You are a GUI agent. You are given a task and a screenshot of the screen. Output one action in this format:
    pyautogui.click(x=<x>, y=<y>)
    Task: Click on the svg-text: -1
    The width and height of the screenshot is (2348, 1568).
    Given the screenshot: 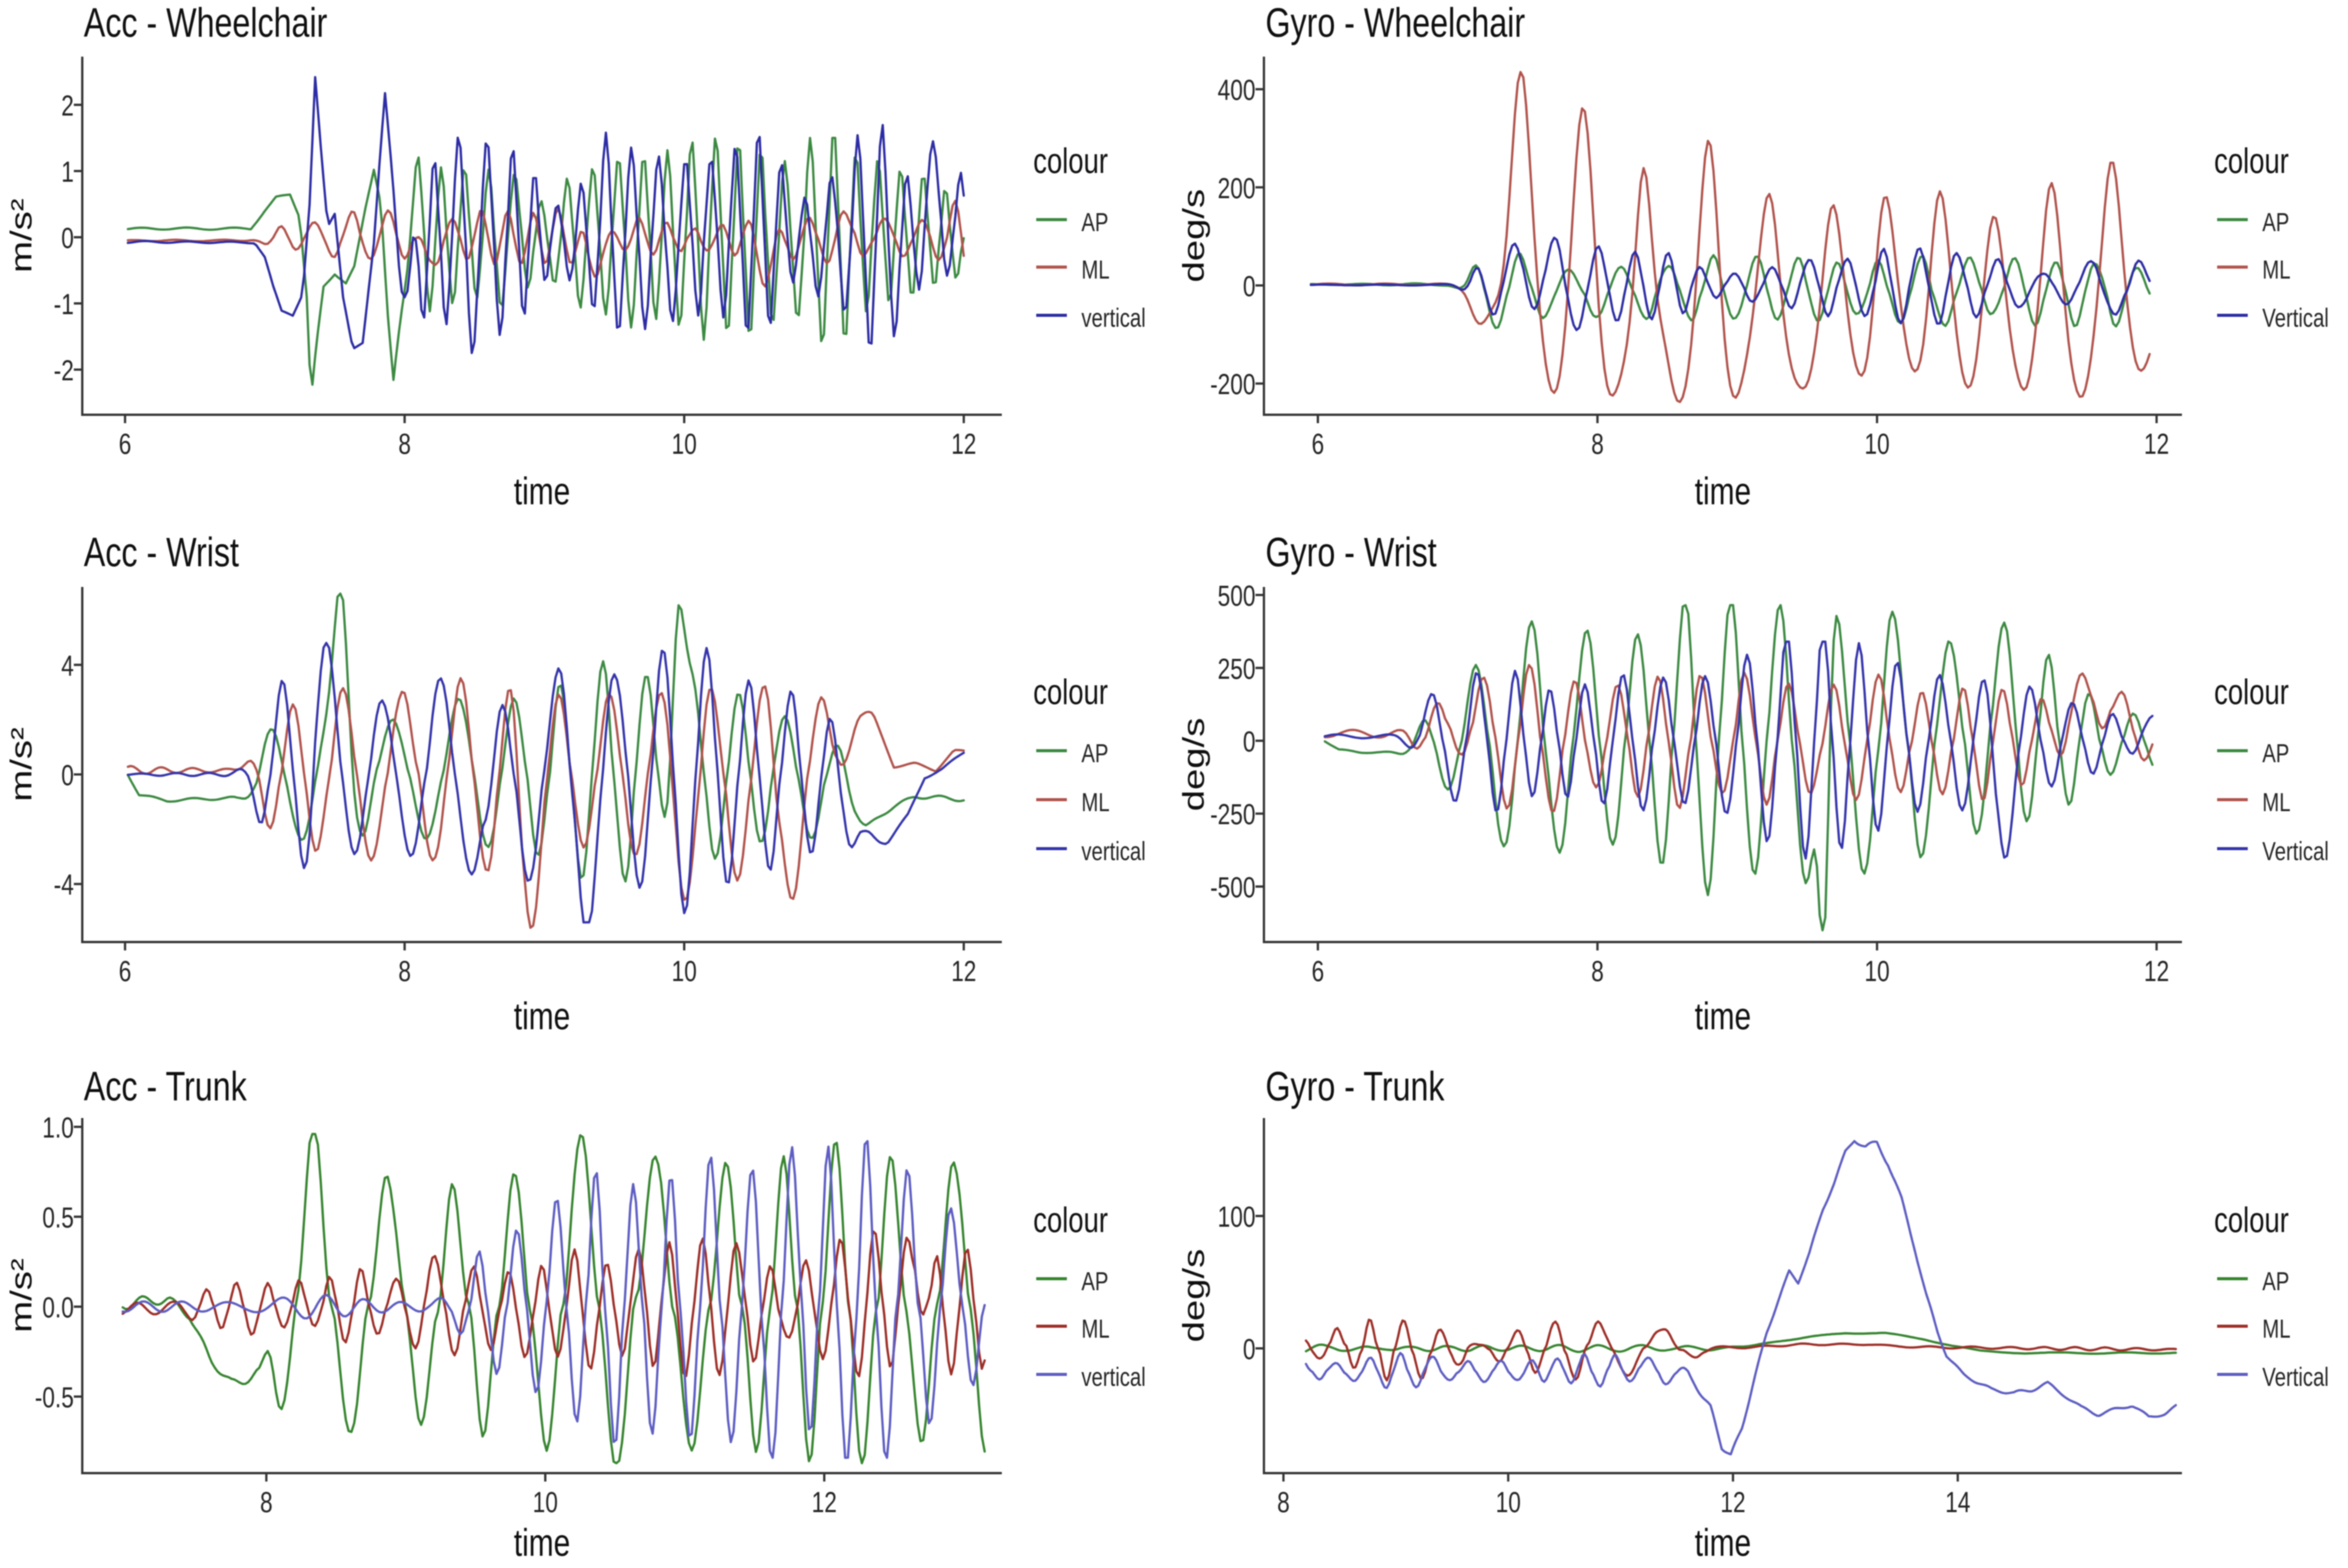 What is the action you would take?
    pyautogui.click(x=64, y=304)
    